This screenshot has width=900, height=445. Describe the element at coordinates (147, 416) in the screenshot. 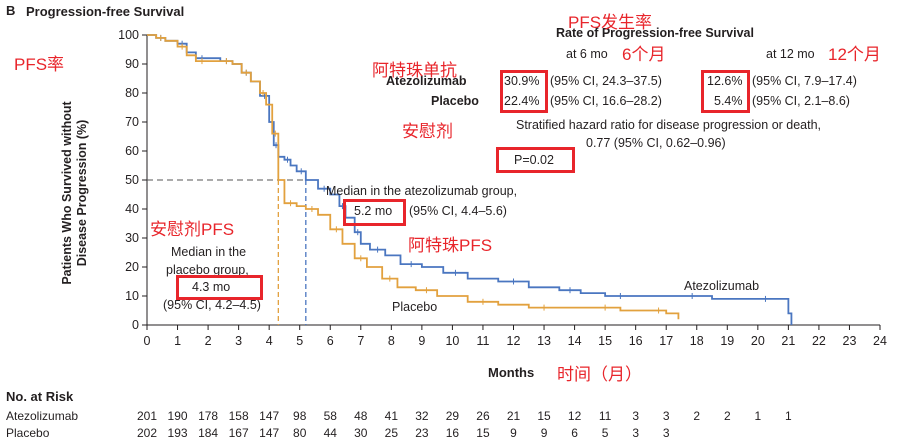

I see `risk-value: 201` at that location.